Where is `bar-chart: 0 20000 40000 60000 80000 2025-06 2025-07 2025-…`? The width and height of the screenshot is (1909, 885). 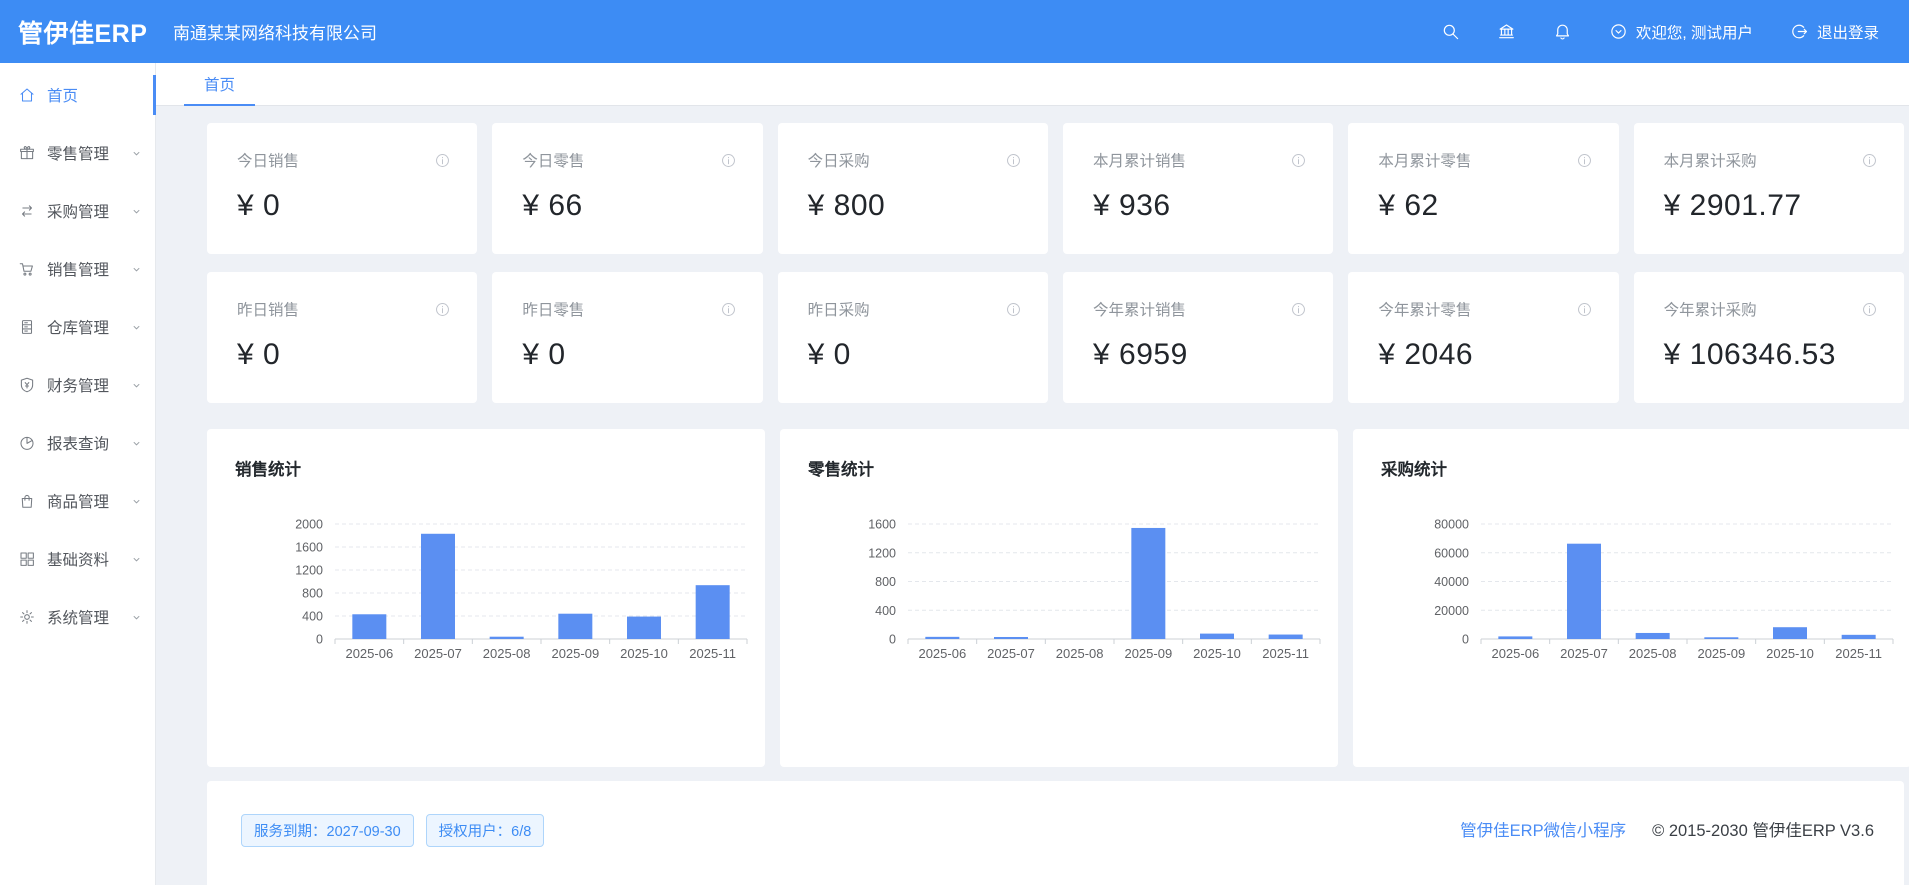
bar-chart: 0 20000 40000 60000 80000 2025-06 2025-07 2025-… is located at coordinates (1664, 589).